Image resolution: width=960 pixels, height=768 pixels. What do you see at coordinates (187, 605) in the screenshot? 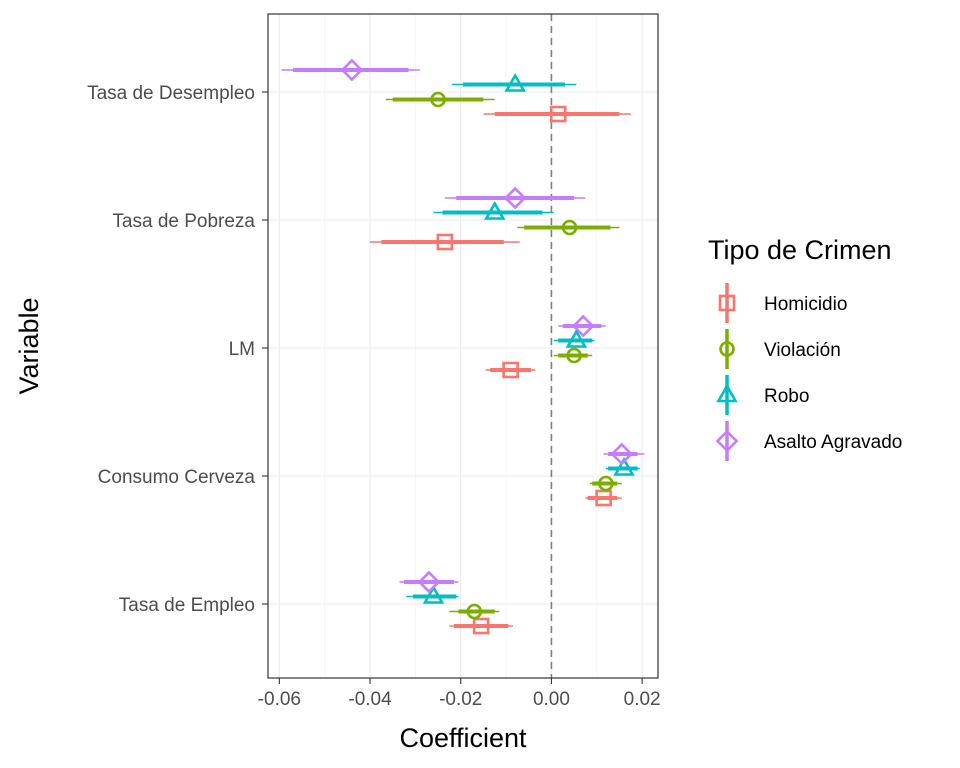
I see `y-tick-label: Tasa de Empleo` at bounding box center [187, 605].